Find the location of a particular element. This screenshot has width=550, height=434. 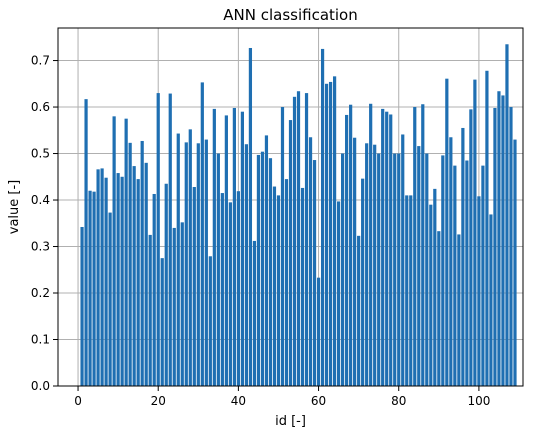

y-tick-label: 0.0 is located at coordinates (40, 386).